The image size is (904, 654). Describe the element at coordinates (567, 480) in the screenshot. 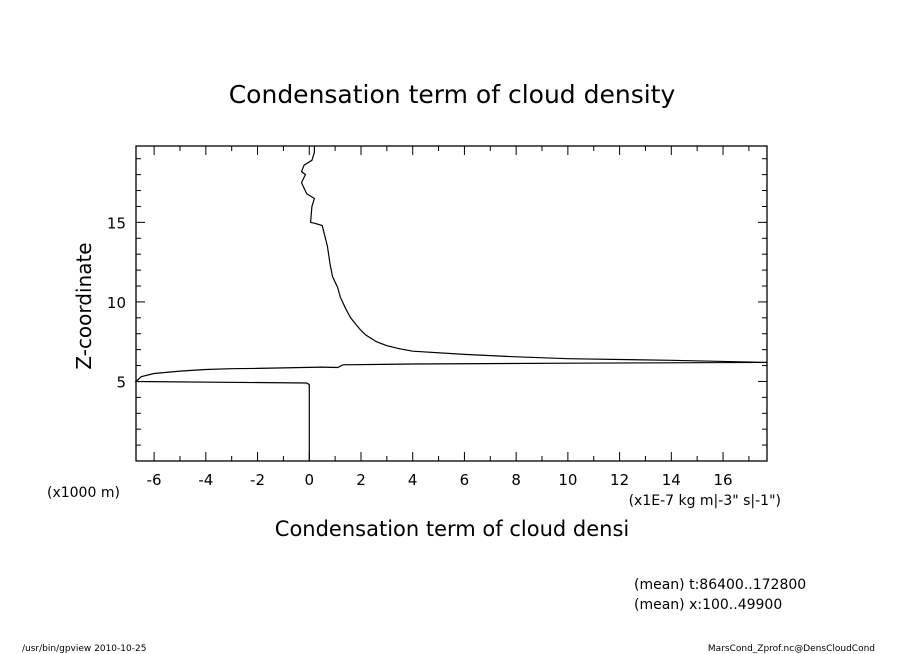

I see `x-tick-label: 10` at that location.